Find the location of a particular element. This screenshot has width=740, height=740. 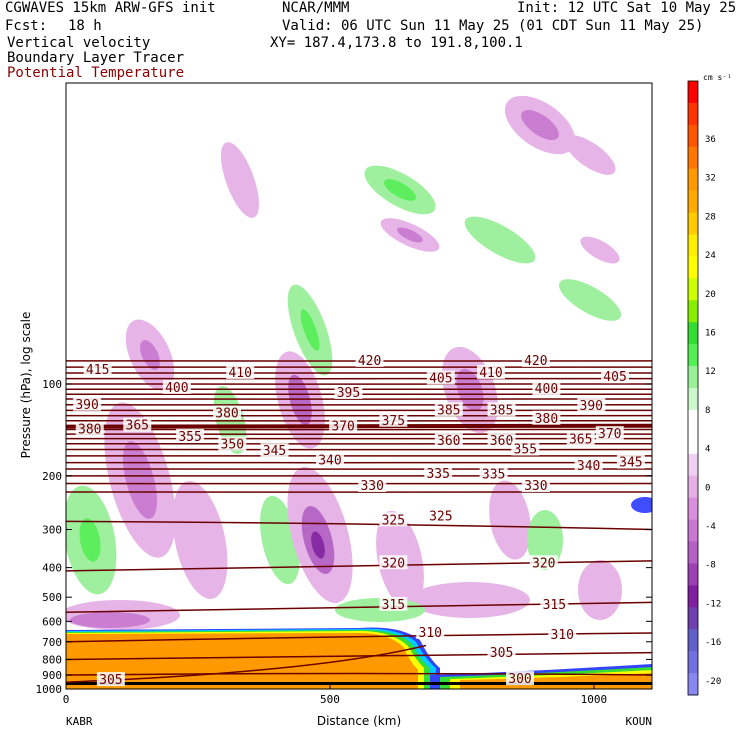

variable-vertical-velocity: Vertical velocity is located at coordinates (79, 43).